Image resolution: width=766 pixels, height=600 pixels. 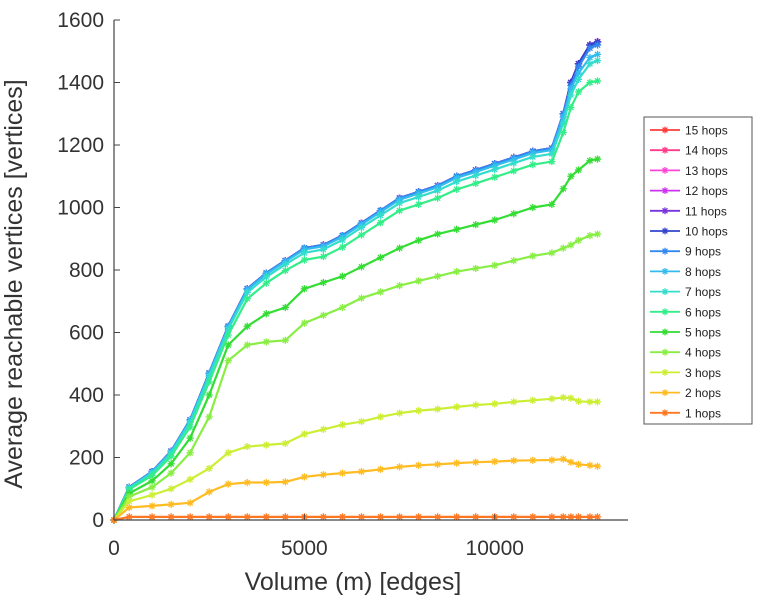 What do you see at coordinates (80, 145) in the screenshot?
I see `y-tick-label: 1200` at bounding box center [80, 145].